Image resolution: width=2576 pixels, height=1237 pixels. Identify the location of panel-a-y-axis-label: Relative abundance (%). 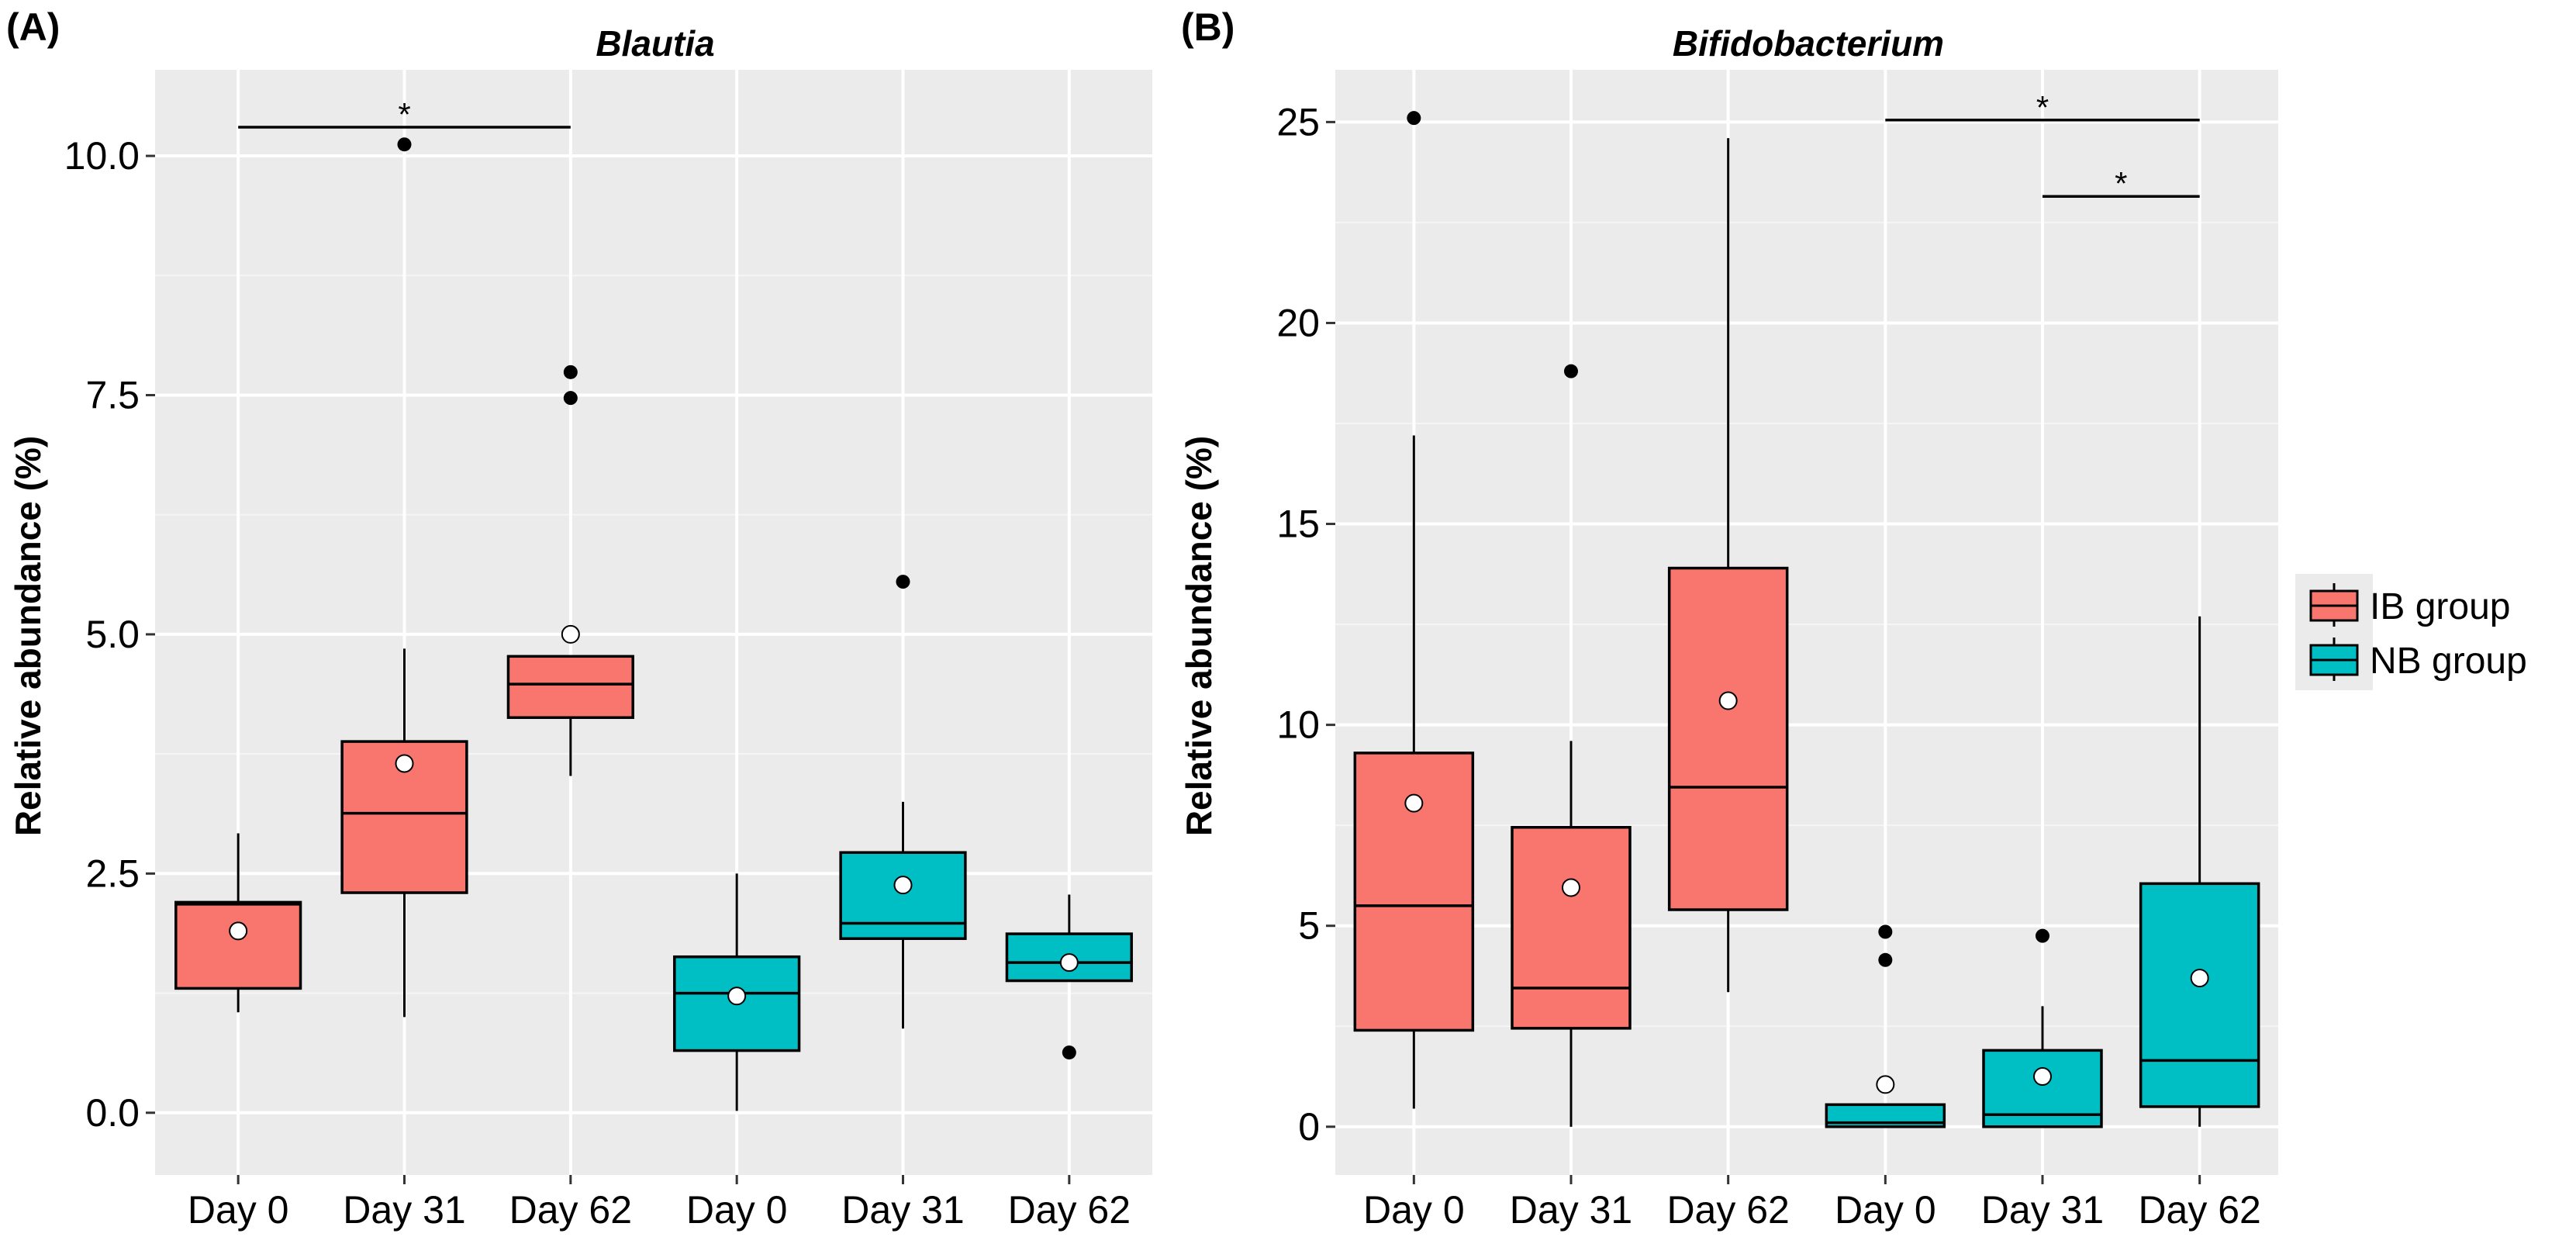
(28, 636).